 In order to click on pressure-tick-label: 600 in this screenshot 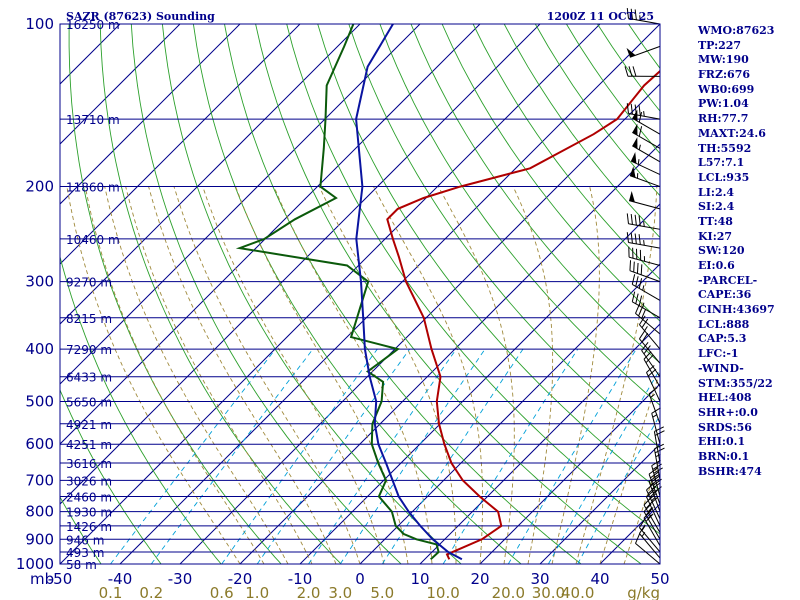, I will do `click(39, 444)`.